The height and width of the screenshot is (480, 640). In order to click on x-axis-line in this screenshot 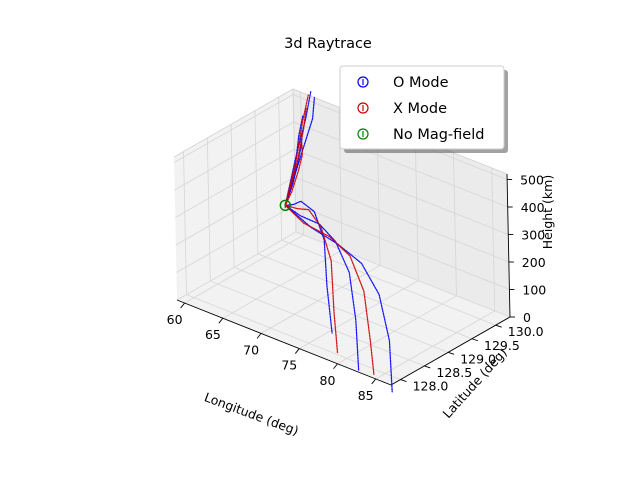, I will do `click(284, 342)`.